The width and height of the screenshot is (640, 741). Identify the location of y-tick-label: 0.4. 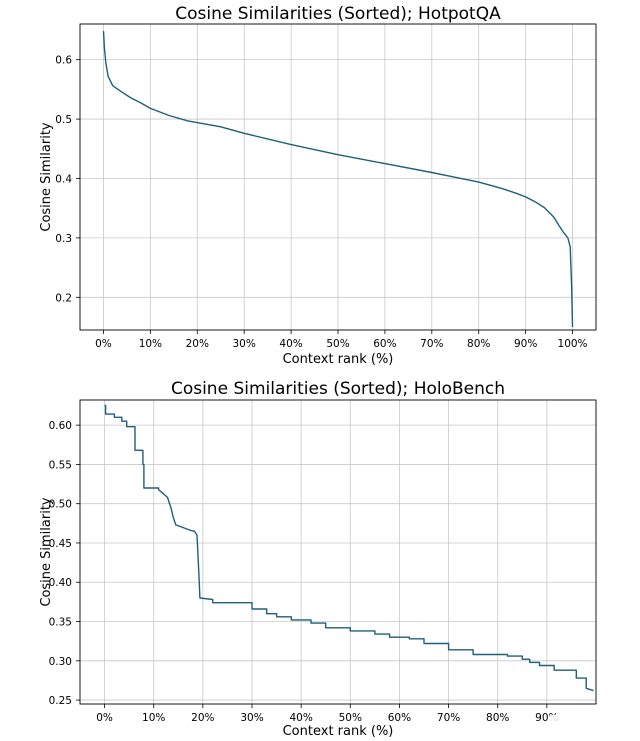
(63, 179).